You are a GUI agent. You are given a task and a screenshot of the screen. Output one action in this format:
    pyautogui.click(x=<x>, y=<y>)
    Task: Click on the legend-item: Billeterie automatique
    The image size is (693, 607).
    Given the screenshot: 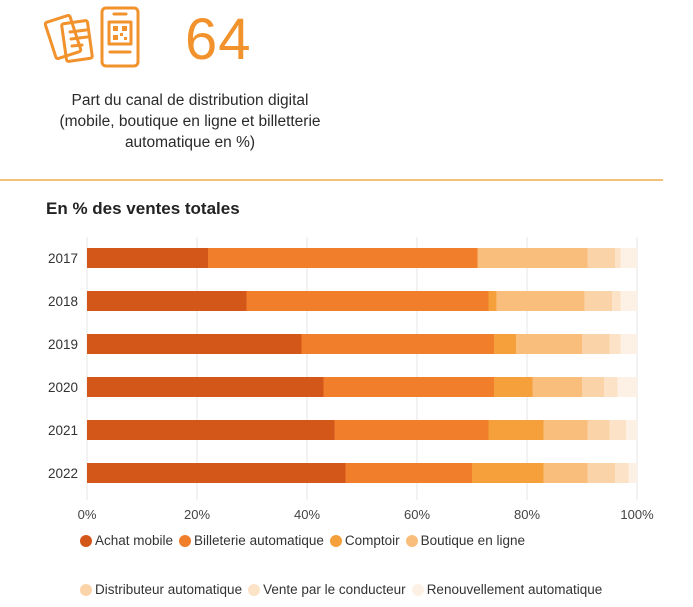 What is the action you would take?
    pyautogui.click(x=251, y=540)
    